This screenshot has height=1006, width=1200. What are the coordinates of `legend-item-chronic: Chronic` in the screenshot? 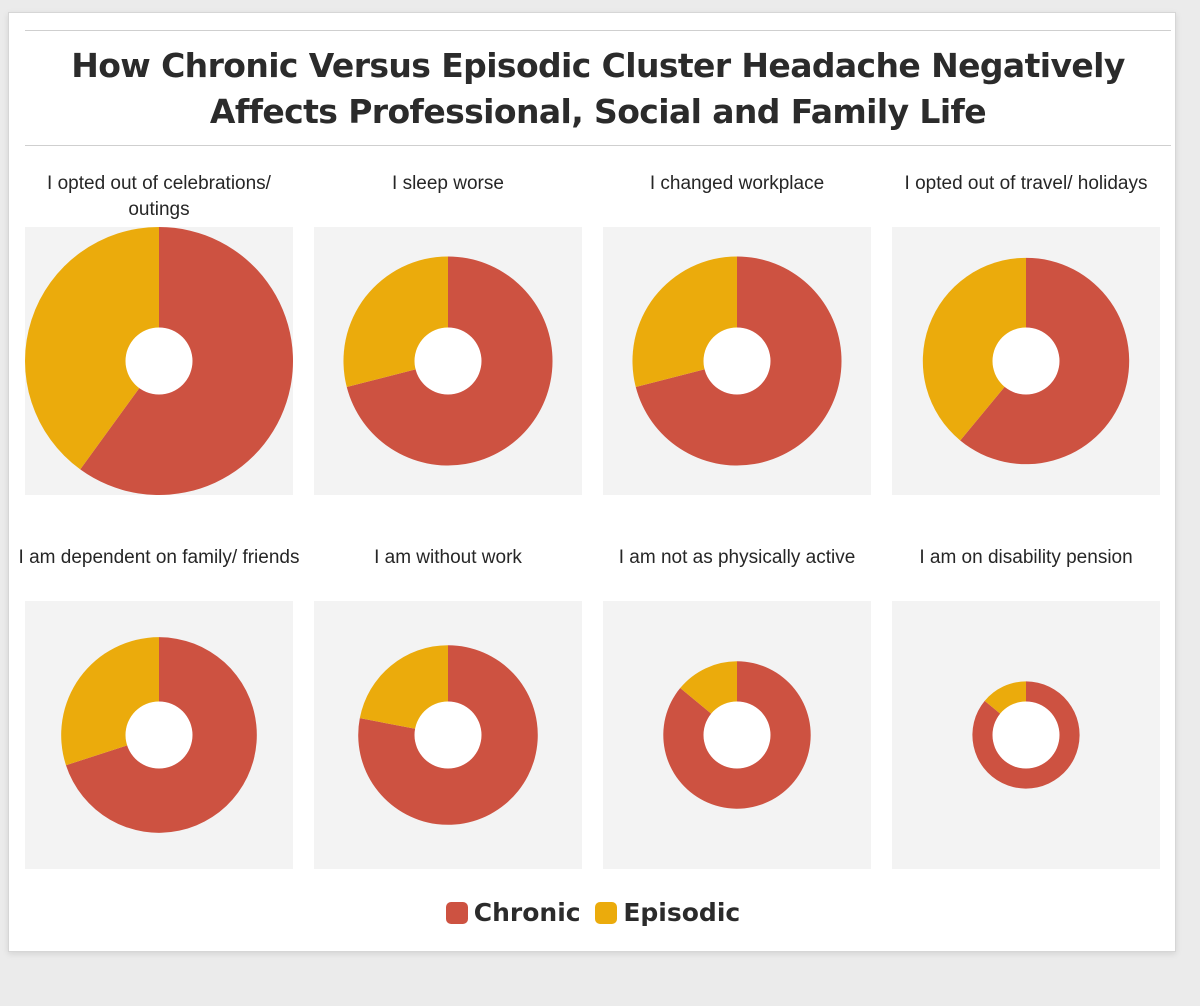 It's located at (513, 912).